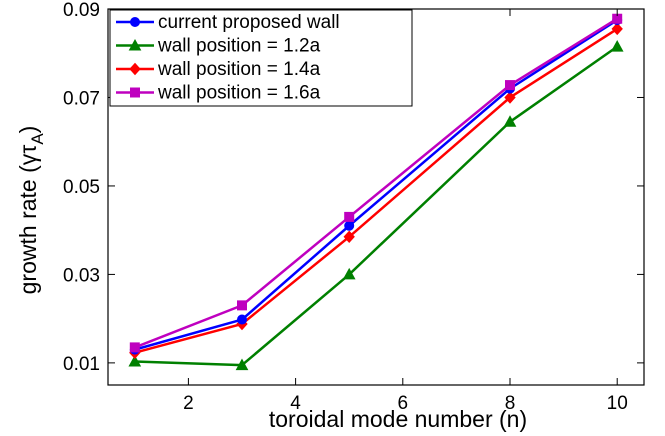 This screenshot has height=436, width=665. What do you see at coordinates (249, 22) in the screenshot?
I see `legend-label: current proposed wall` at bounding box center [249, 22].